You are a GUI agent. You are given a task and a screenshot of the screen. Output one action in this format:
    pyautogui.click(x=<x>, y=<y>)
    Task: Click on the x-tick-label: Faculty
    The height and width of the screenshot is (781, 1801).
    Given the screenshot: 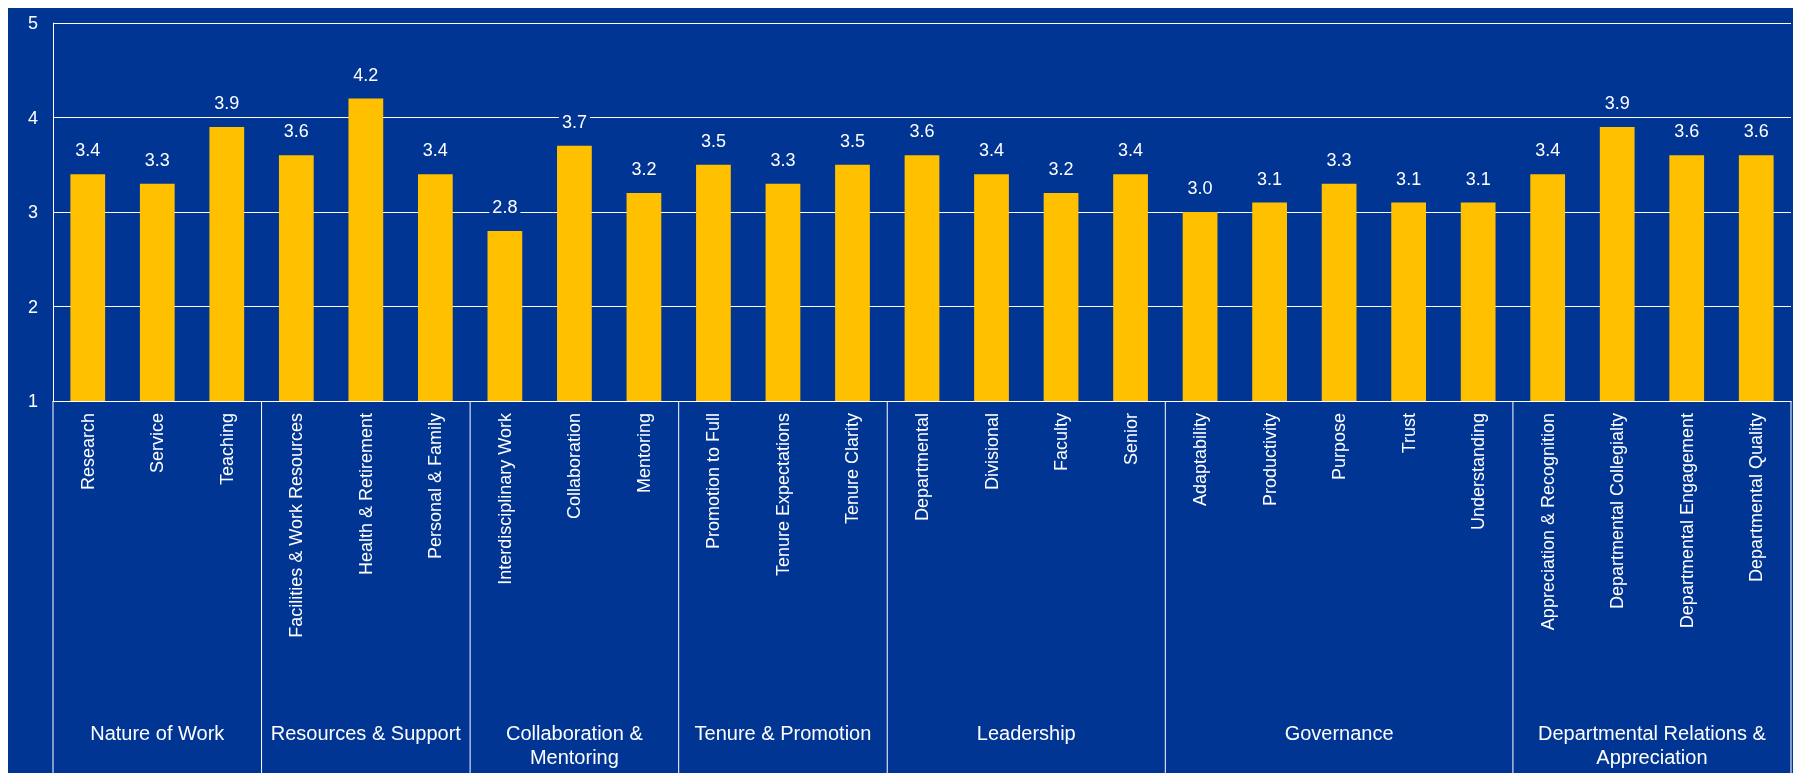 What is the action you would take?
    pyautogui.click(x=1061, y=442)
    